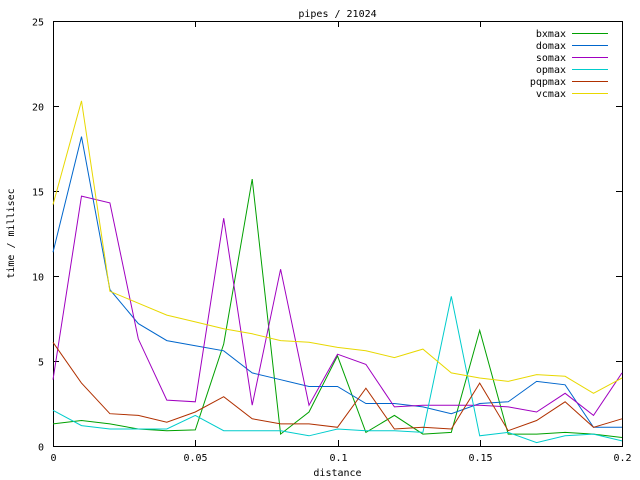  Describe the element at coordinates (338, 458) in the screenshot. I see `x-tick-label: 0.1` at that location.